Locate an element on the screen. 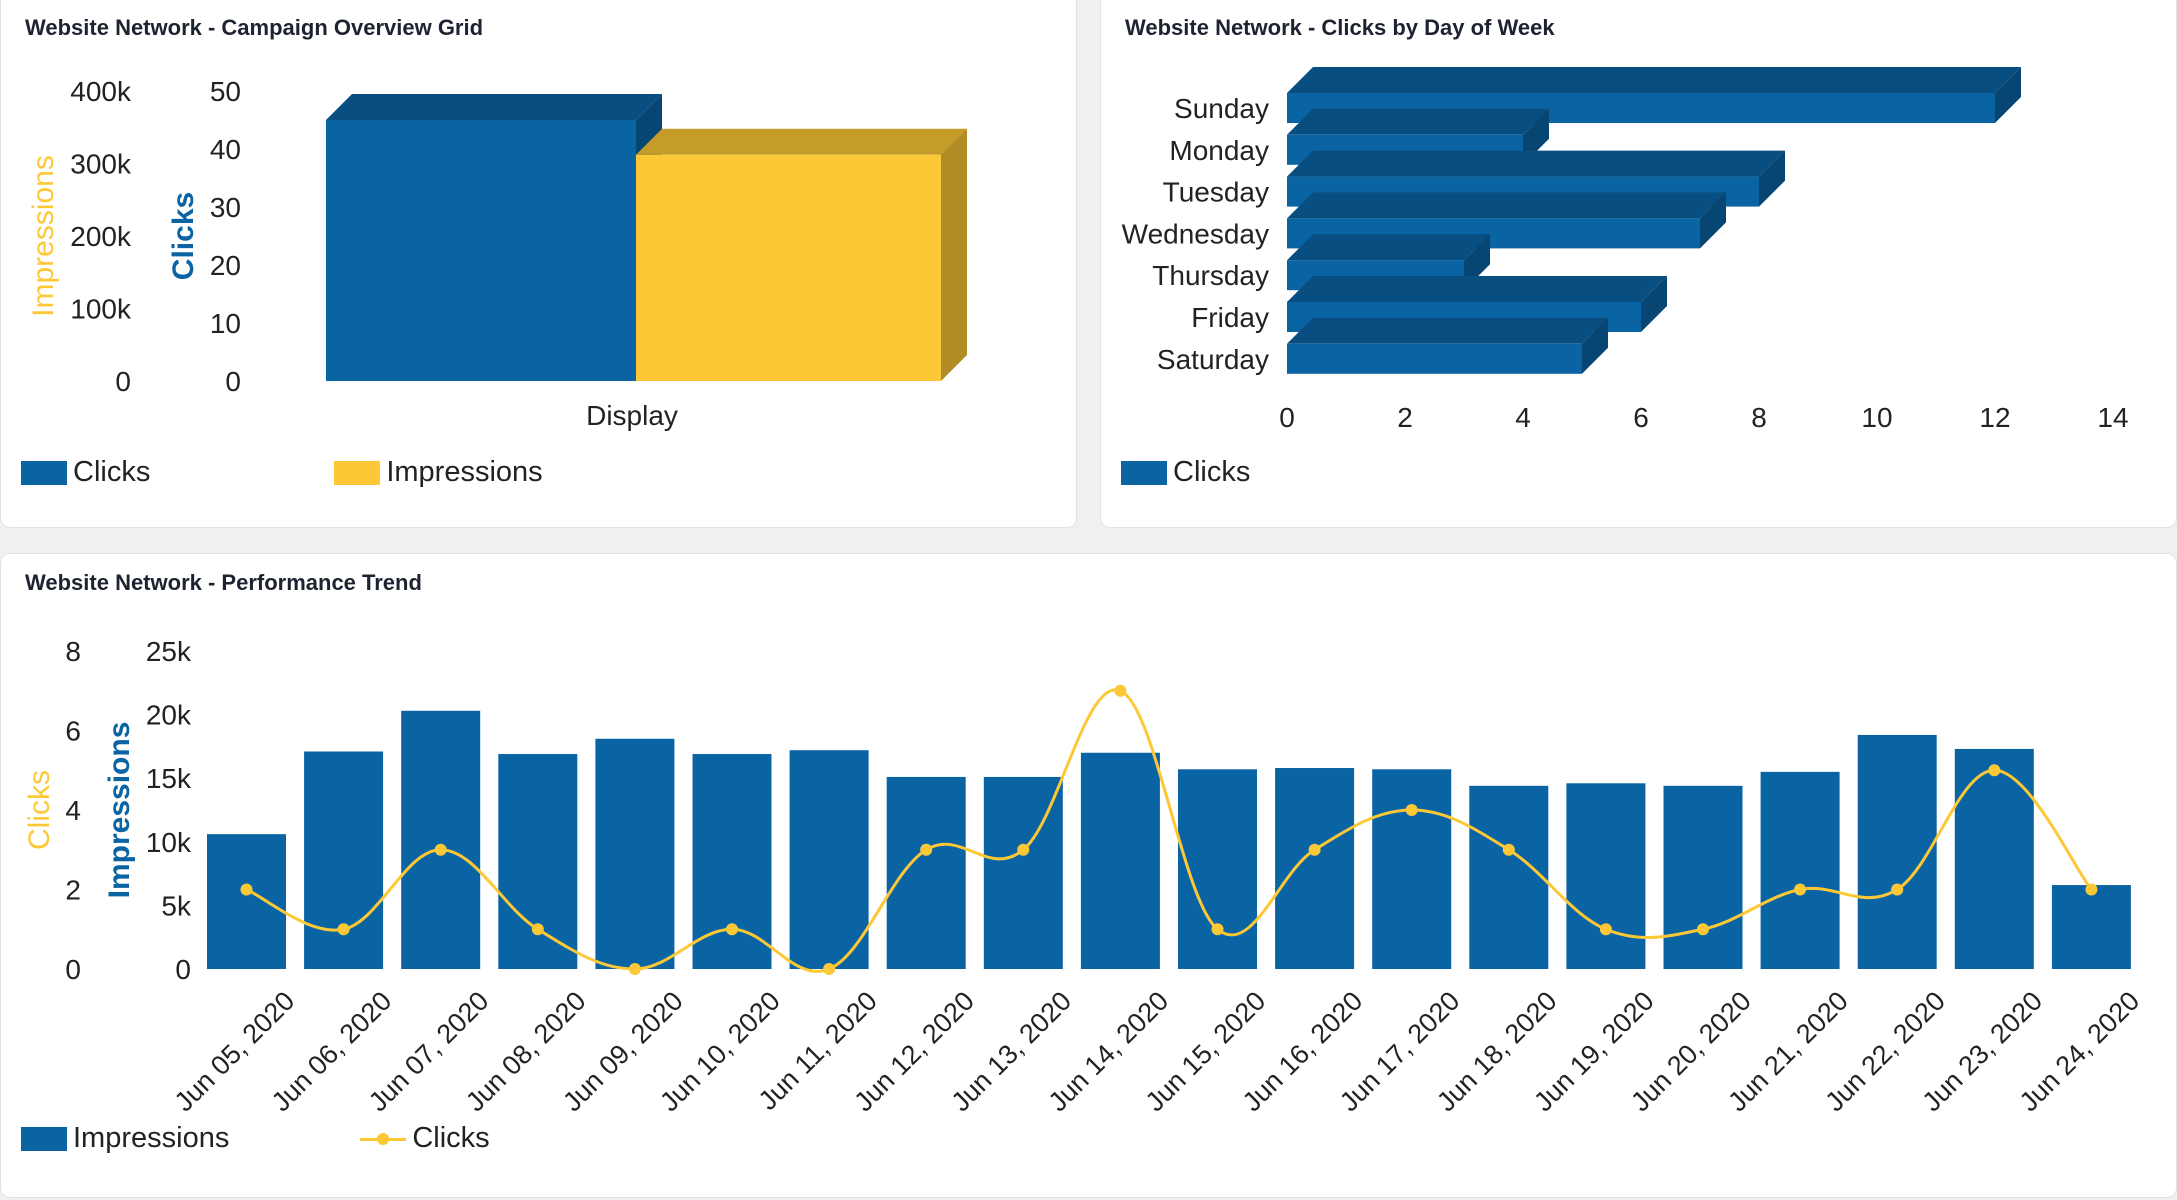 This screenshot has width=2177, height=1200. clicks-axis-tick: 40 is located at coordinates (225, 149).